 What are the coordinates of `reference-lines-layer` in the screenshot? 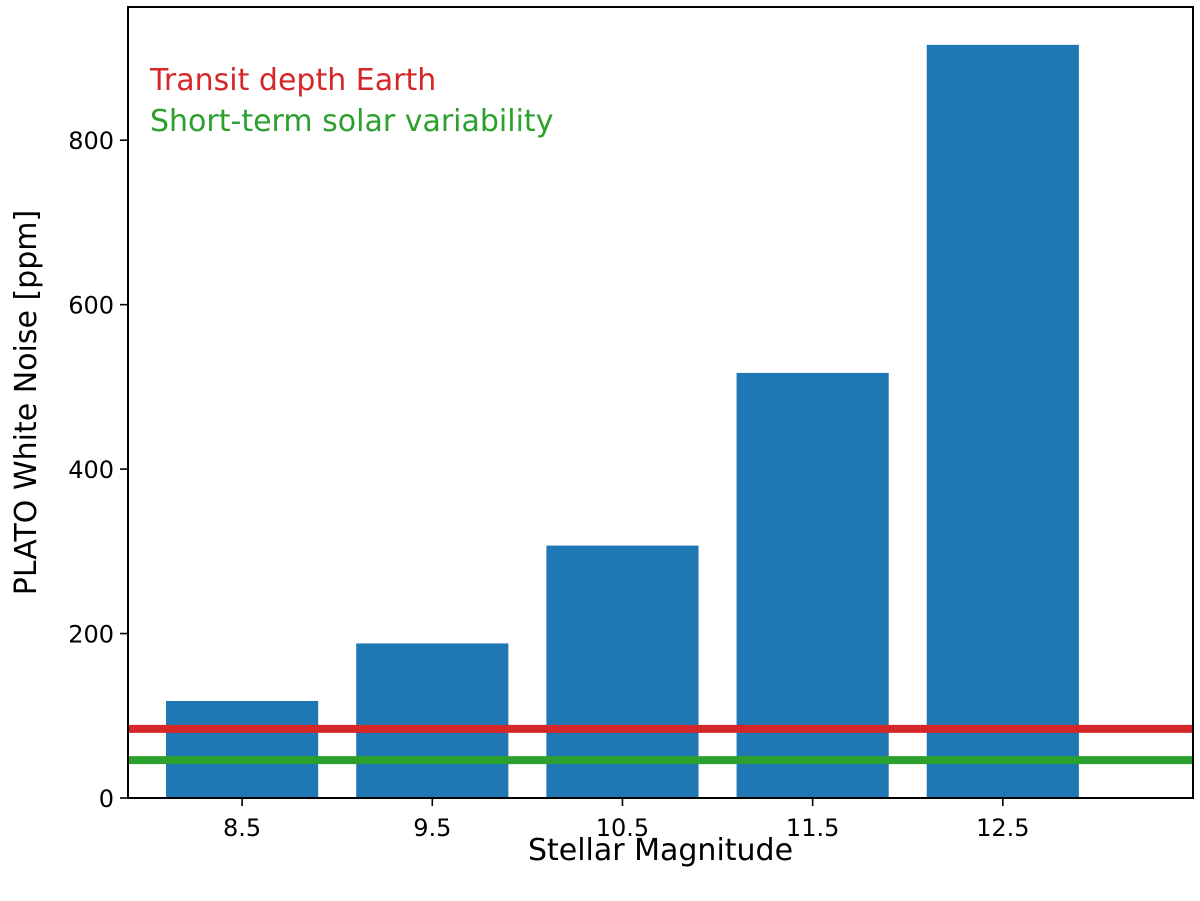 It's located at (660, 744).